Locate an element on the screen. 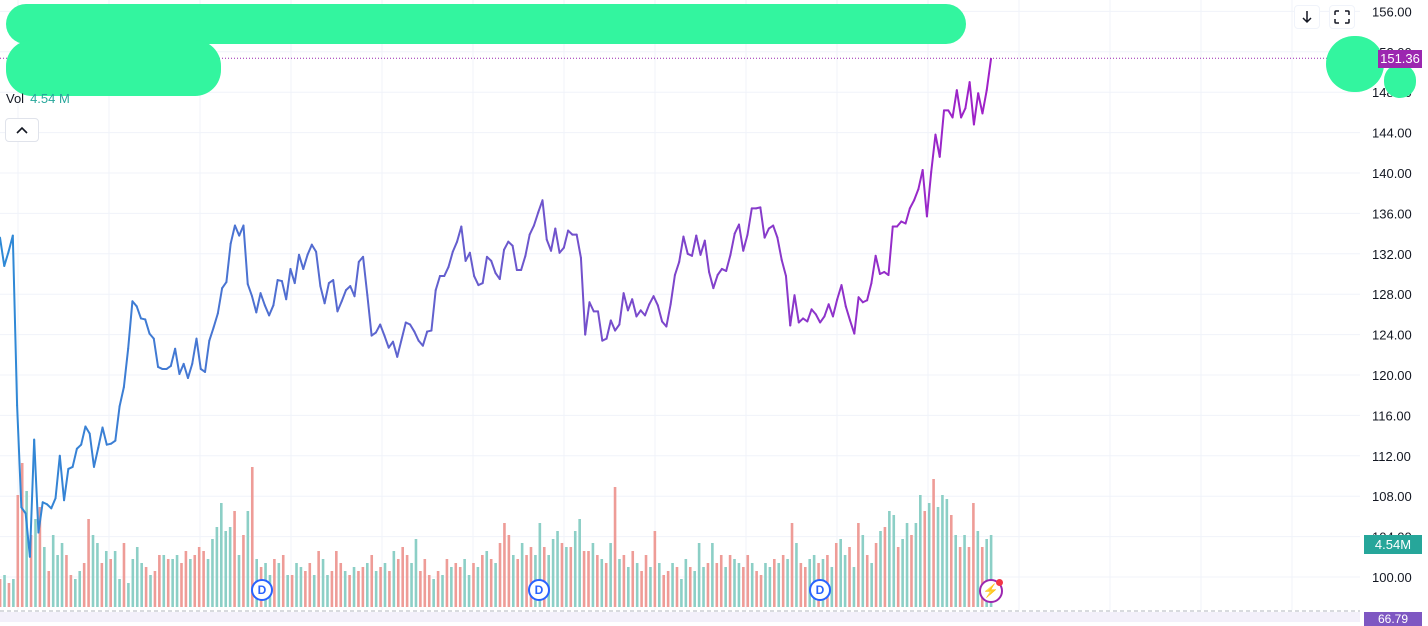 The image size is (1428, 626). collapse-legend-button is located at coordinates (22, 130).